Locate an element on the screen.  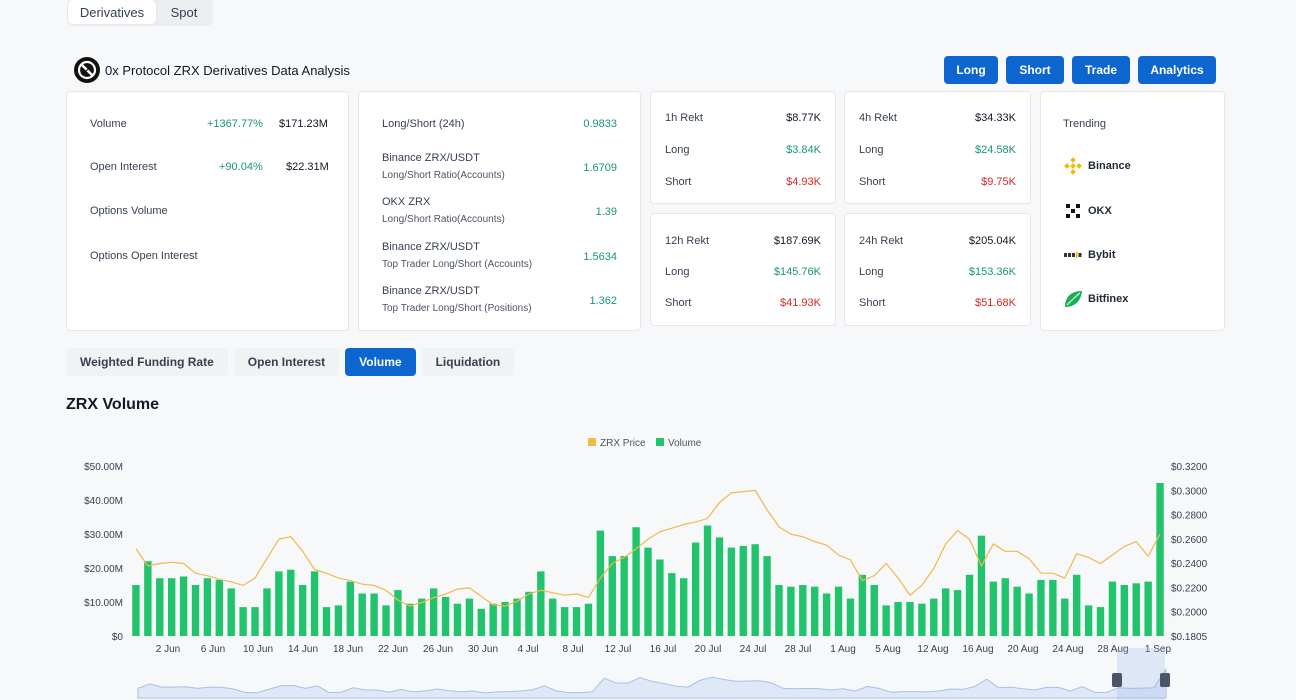
y-right-tick-label: $0.2200 is located at coordinates (1189, 588).